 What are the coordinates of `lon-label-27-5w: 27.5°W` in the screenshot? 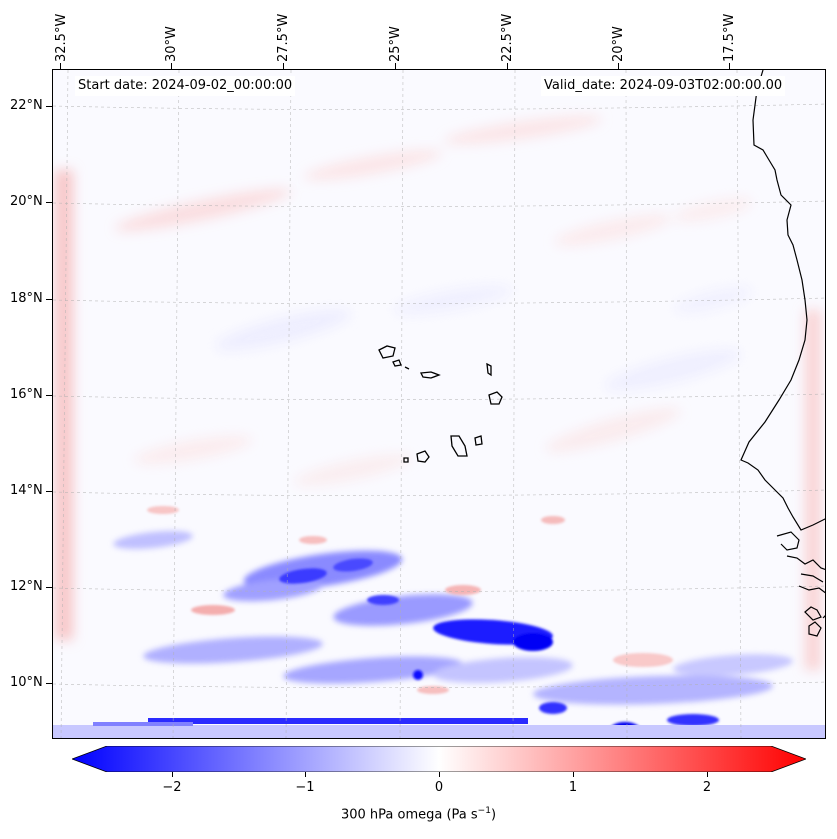 It's located at (283, 37).